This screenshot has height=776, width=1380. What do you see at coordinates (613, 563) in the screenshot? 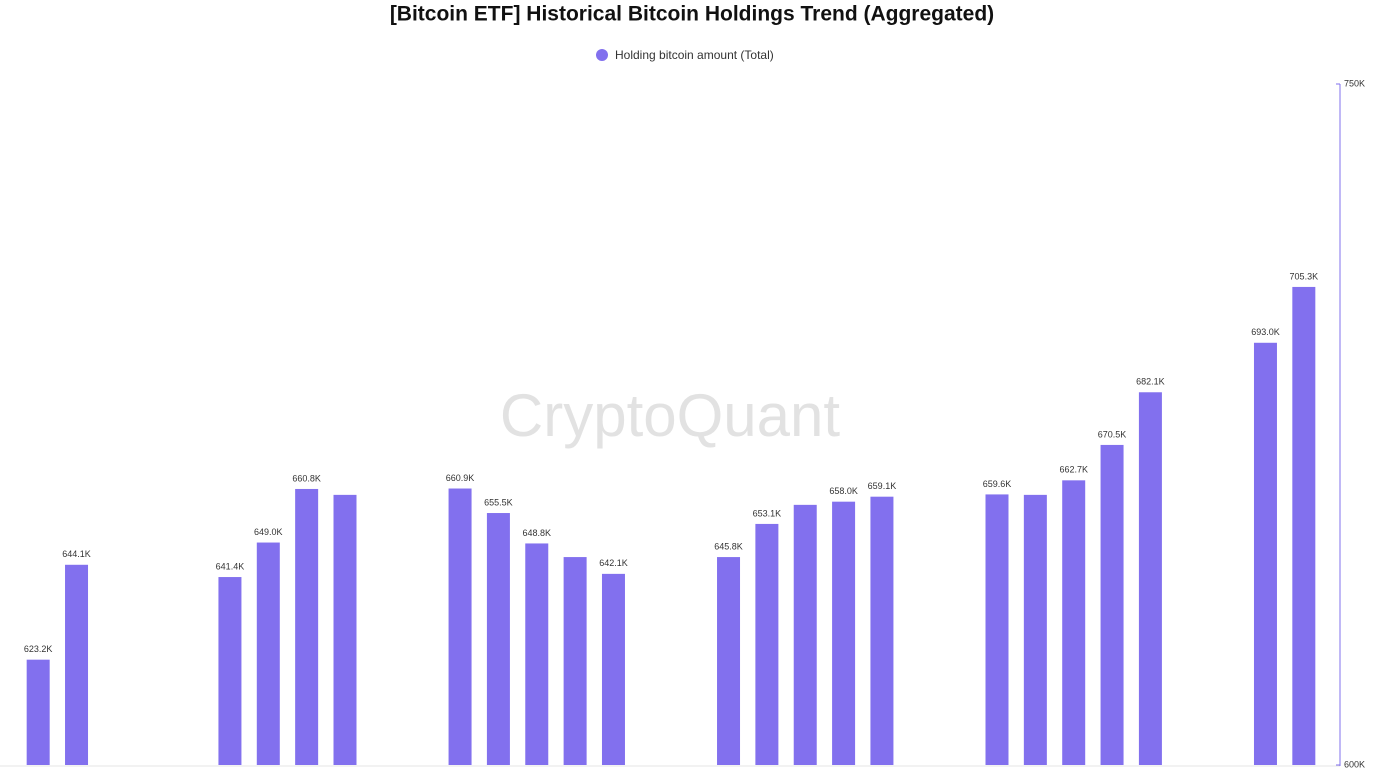
I see `value-label: 642.1K` at bounding box center [613, 563].